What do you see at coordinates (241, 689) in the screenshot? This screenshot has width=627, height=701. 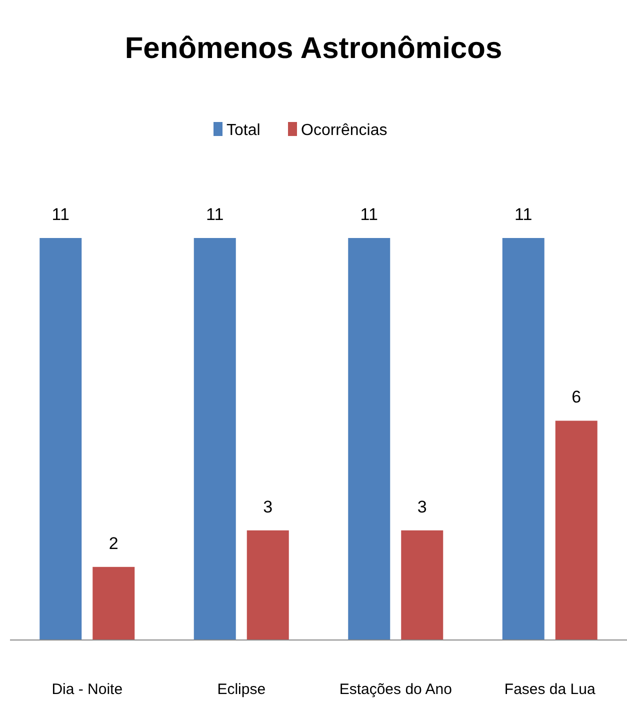 I see `x-tick-label: Eclipse` at bounding box center [241, 689].